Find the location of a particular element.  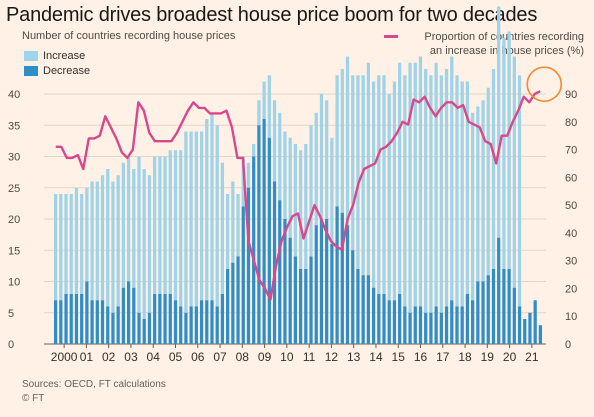

x-tick-label: 12 is located at coordinates (332, 357).